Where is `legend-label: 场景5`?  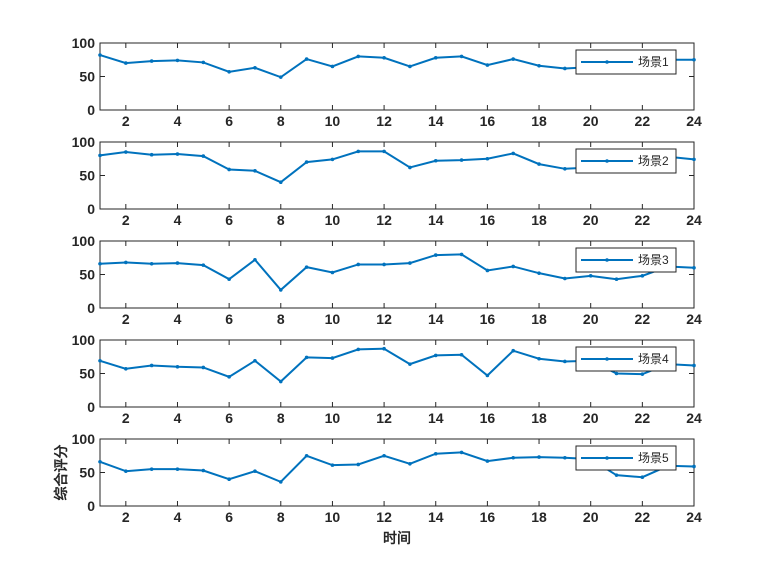 legend-label: 场景5 is located at coordinates (653, 458).